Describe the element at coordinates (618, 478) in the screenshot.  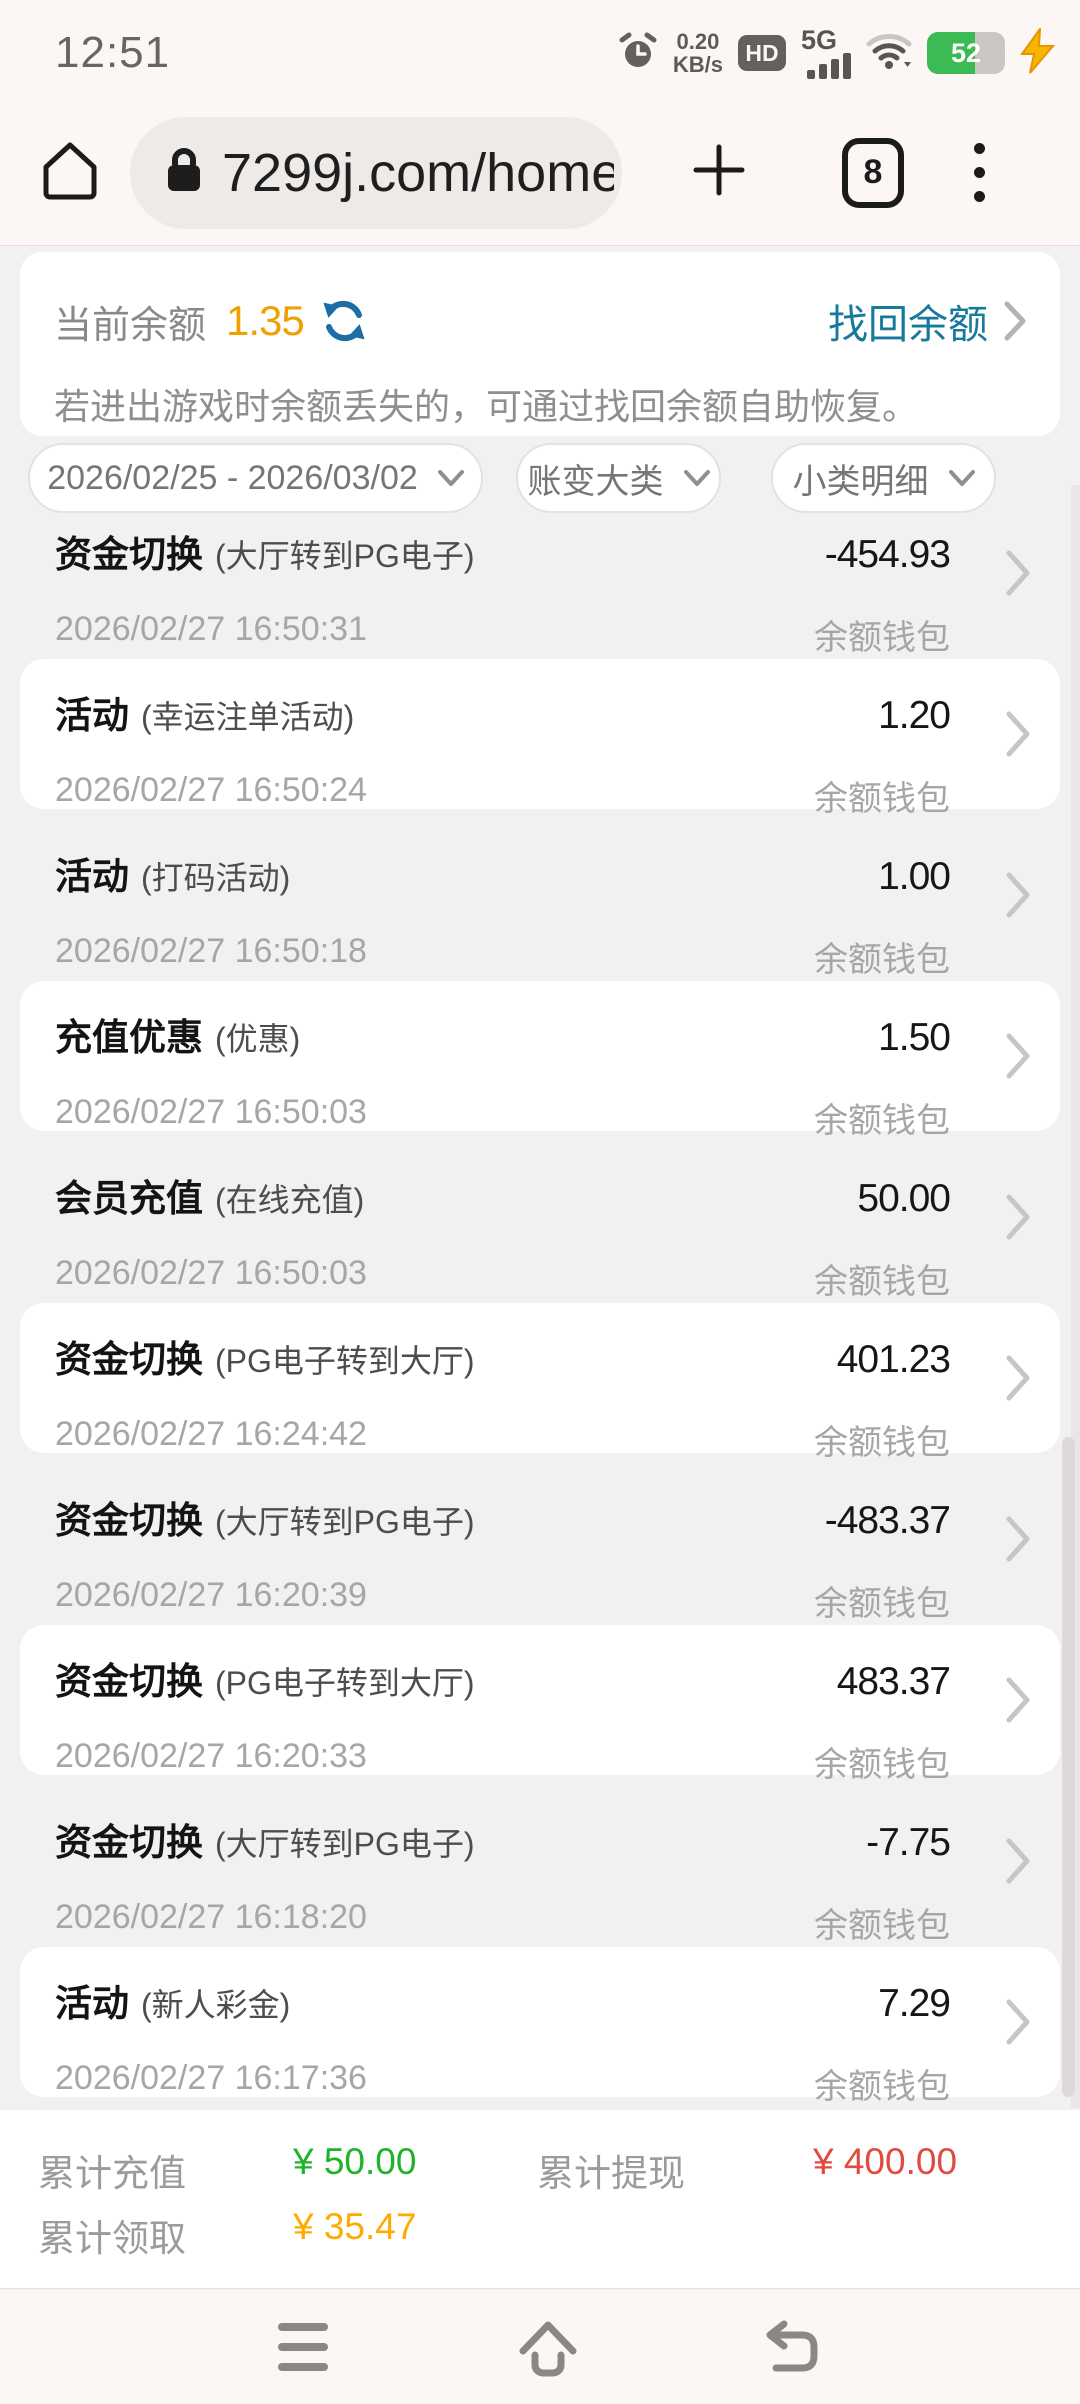
I see `category-filter: 账变大类` at that location.